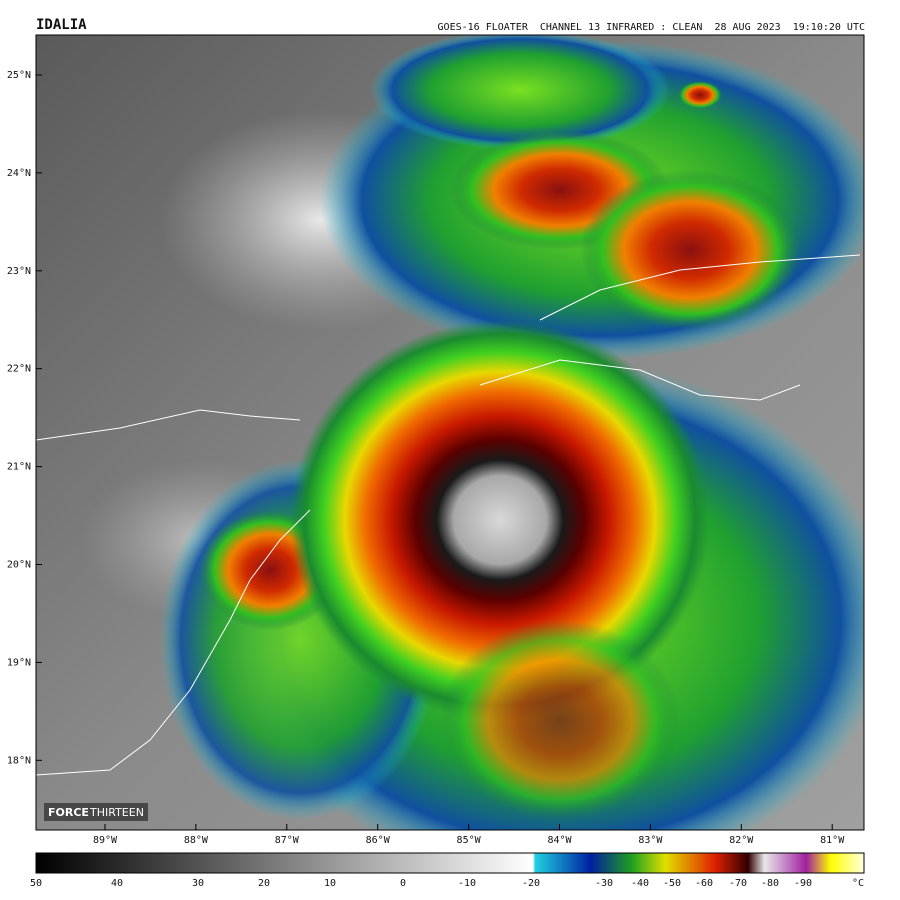 Image resolution: width=900 pixels, height=900 pixels. Describe the element at coordinates (19, 173) in the screenshot. I see `latitude-label: 24°N` at that location.